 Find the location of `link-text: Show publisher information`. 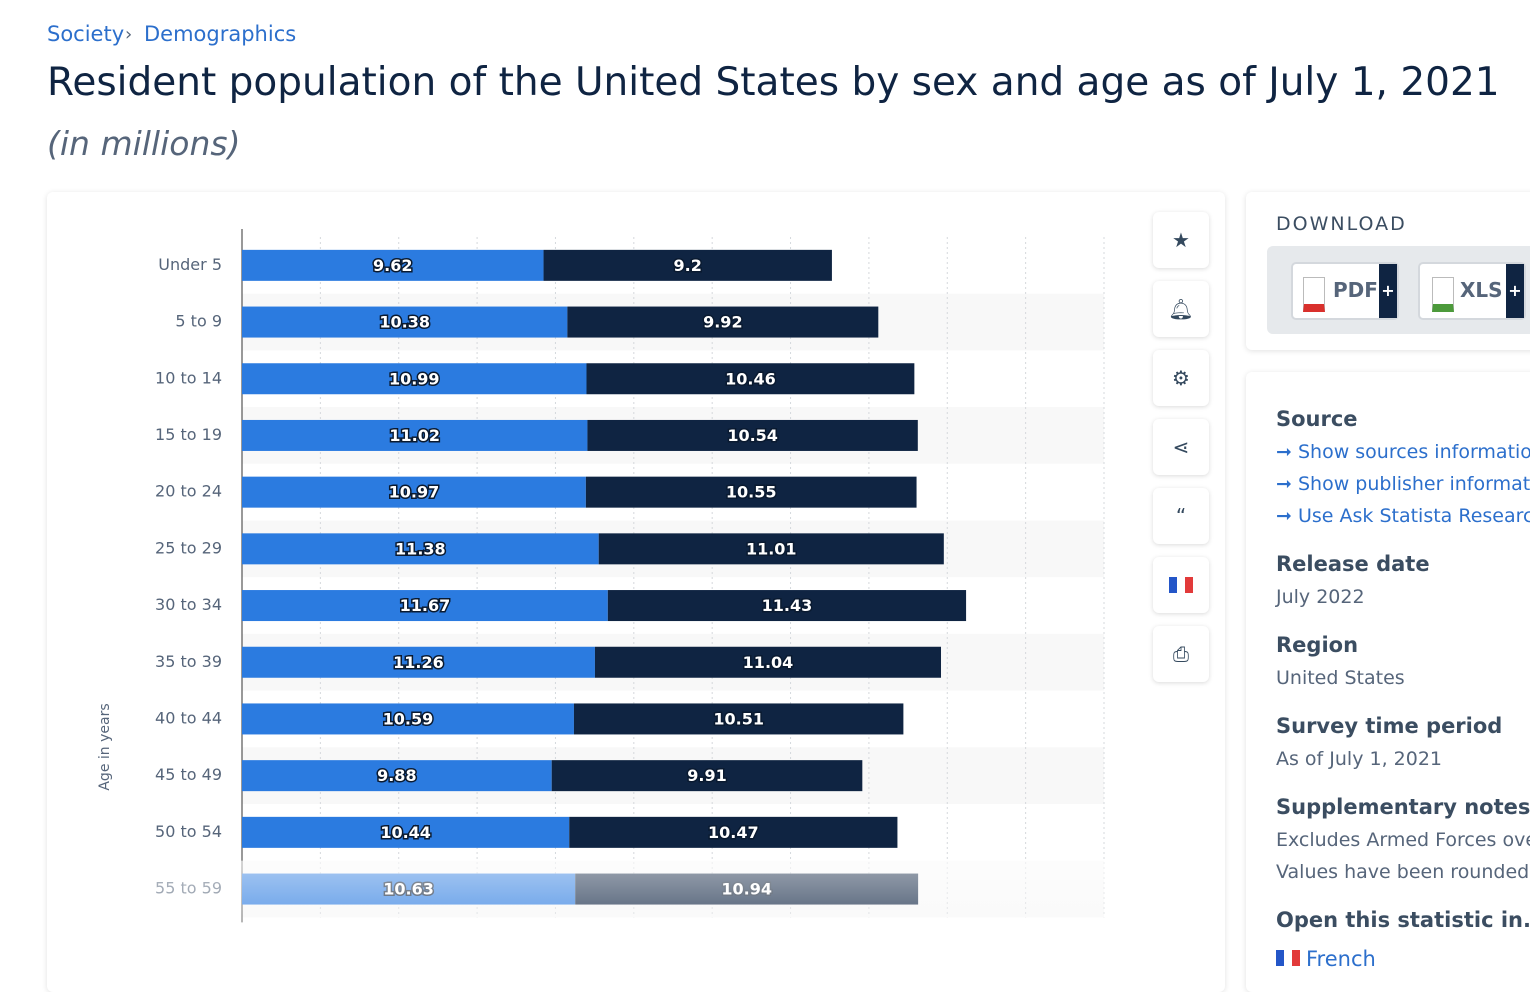

link-text: Show publisher information is located at coordinates (1413, 484).